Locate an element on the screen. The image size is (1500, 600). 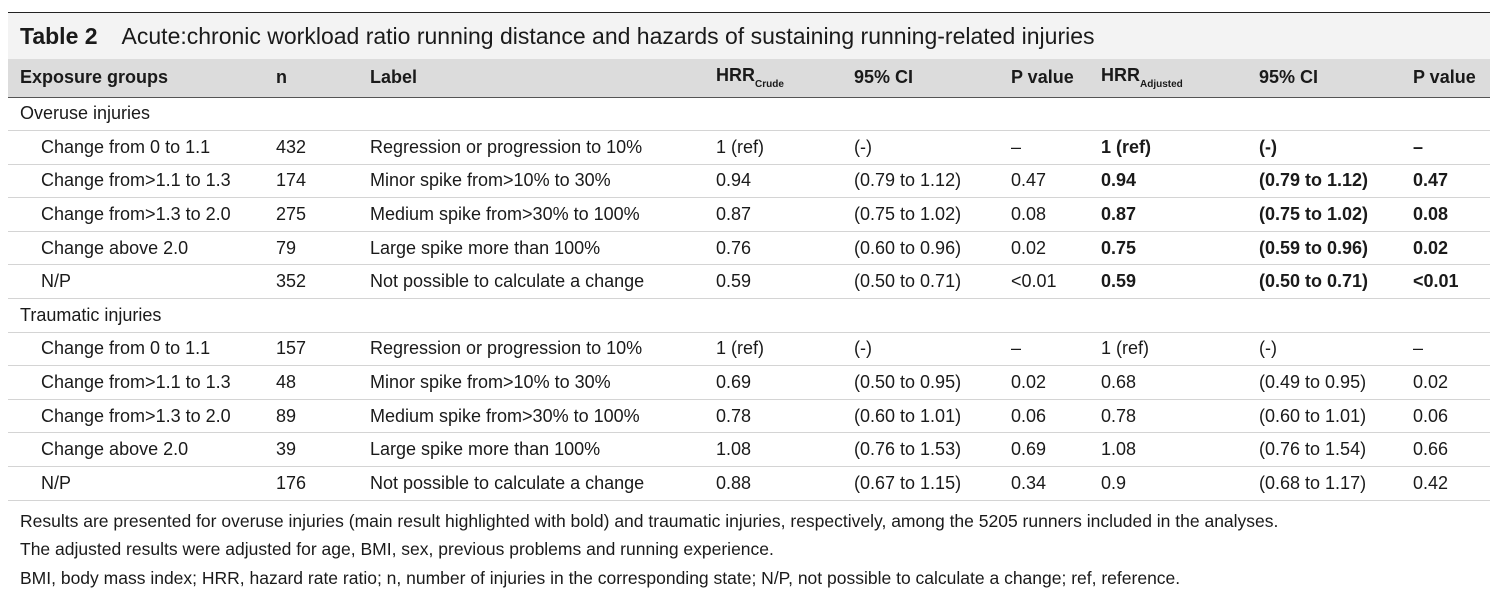
p-adjusted-cell: 0.08 is located at coordinates (1445, 214).